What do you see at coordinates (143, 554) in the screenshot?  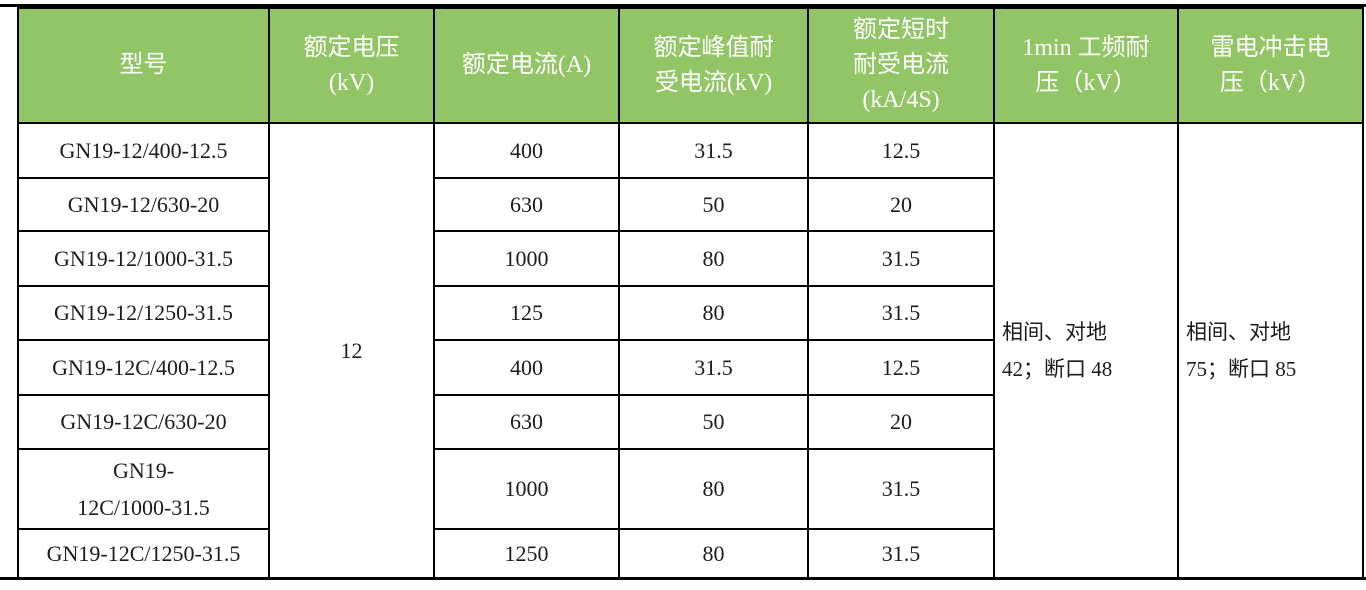 I see `cell-model: GN19-12C/1250-31.5` at bounding box center [143, 554].